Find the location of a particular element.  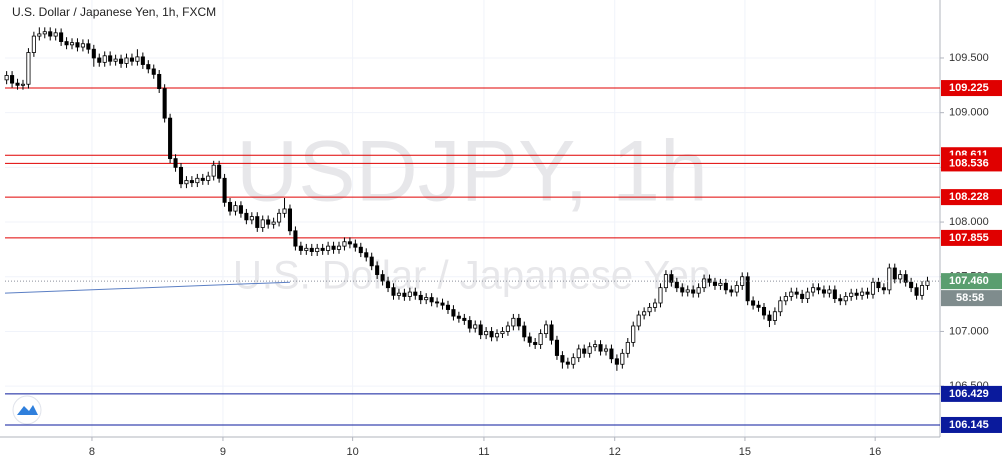

watermark-subtitle: U.S. Dollar / Japanese Yen is located at coordinates (472, 276).